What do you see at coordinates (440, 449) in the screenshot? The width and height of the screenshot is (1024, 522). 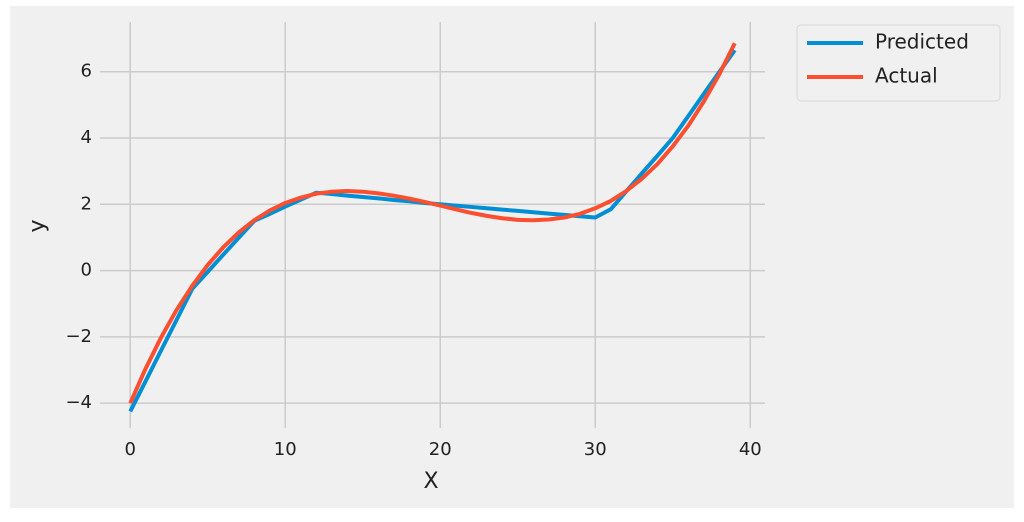 I see `x-tick-label: 20` at bounding box center [440, 449].